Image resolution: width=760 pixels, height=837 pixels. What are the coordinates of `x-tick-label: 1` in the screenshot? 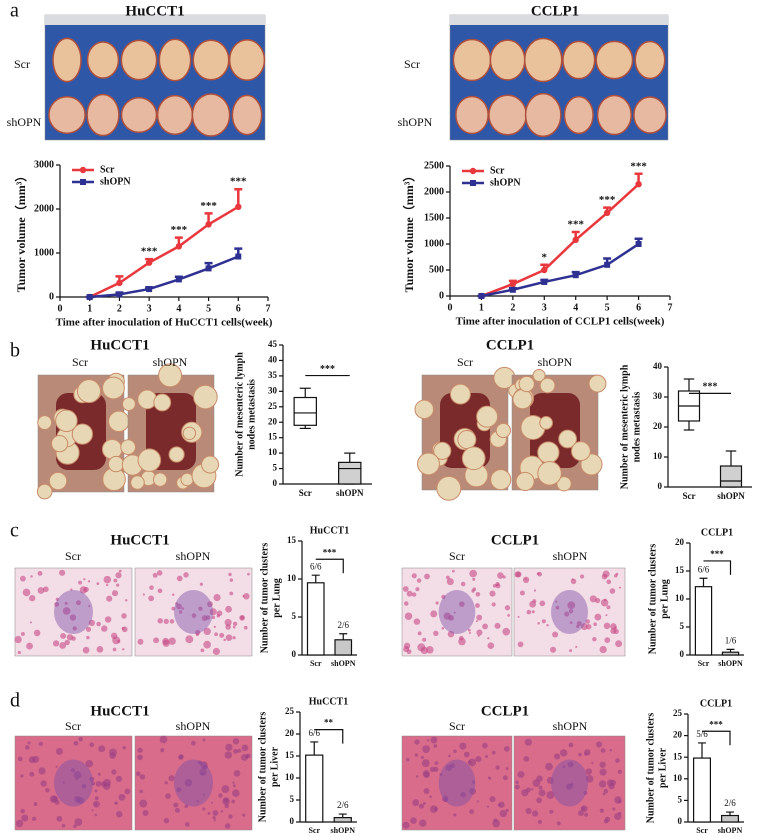 It's located at (89, 308).